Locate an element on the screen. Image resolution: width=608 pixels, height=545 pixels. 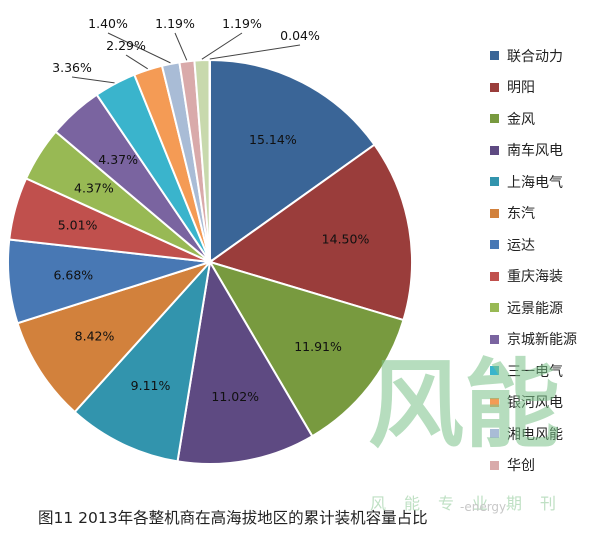
legend-label: 湘电风能 is located at coordinates (535, 434).